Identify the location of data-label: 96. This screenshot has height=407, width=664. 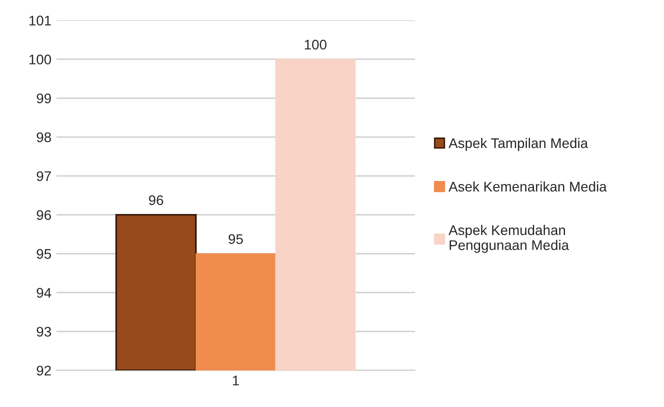
(156, 200).